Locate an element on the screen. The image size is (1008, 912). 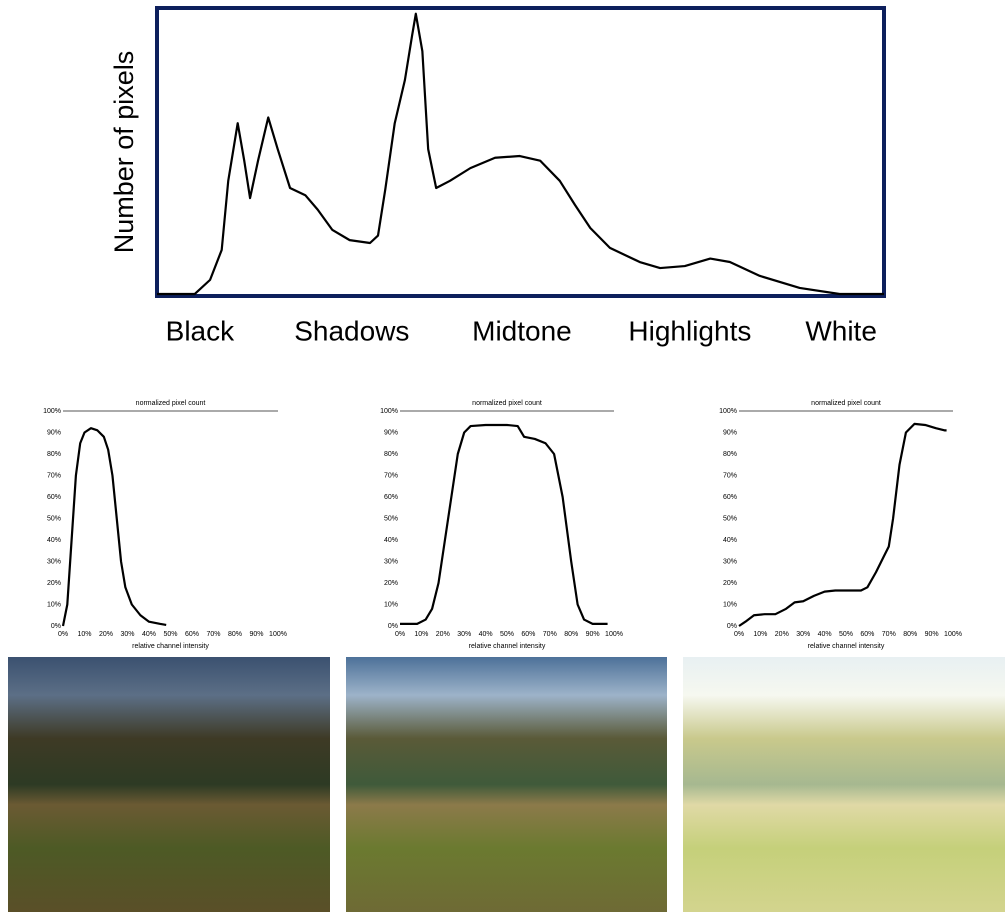
x-tick-label: Highlights is located at coordinates (689, 330).